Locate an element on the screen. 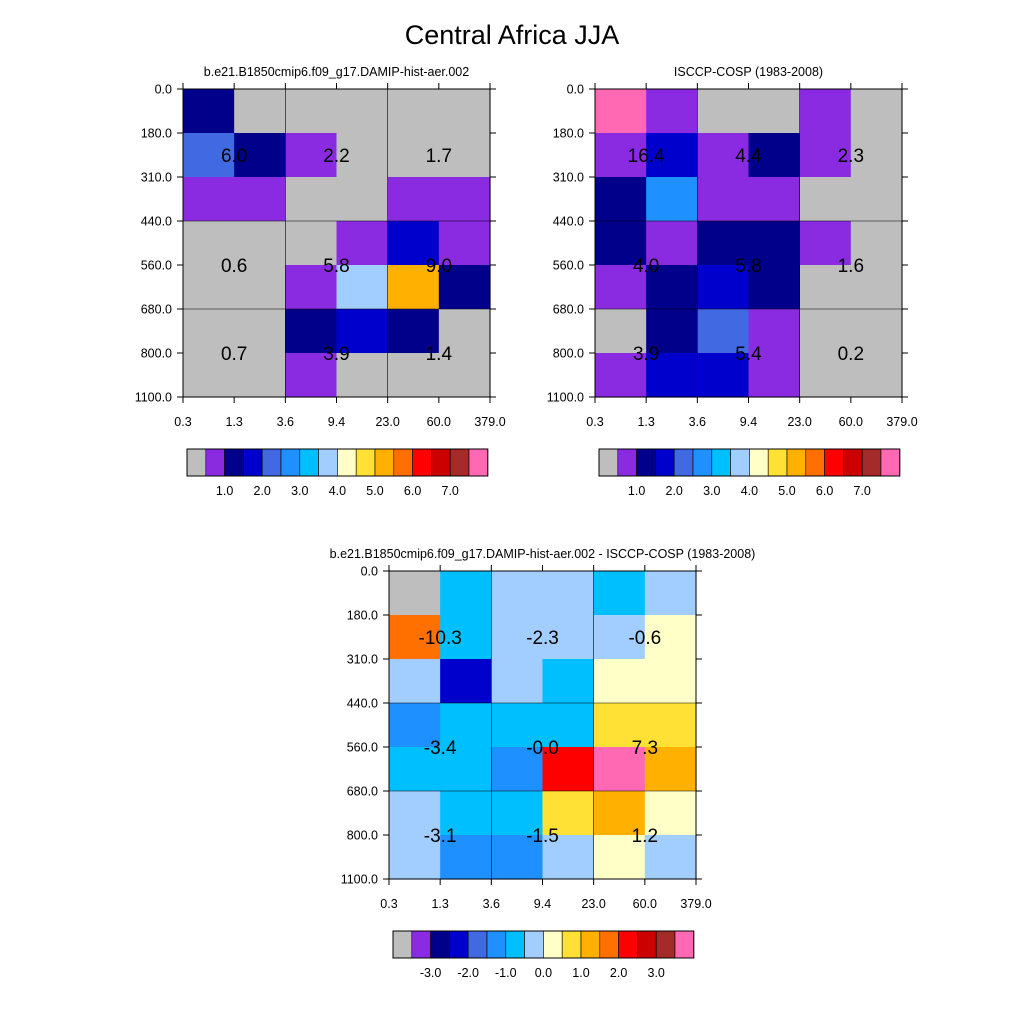 The image size is (1024, 1024). x-tick-label: 3.6 is located at coordinates (285, 422).